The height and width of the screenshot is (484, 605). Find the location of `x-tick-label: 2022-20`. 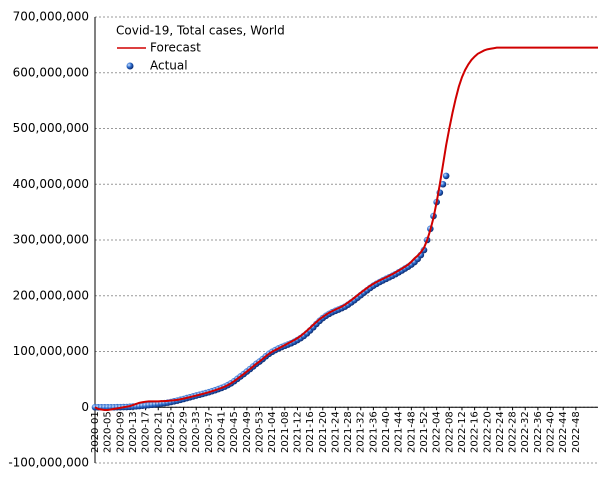

x-tick-label: 2022-20 is located at coordinates (487, 432).